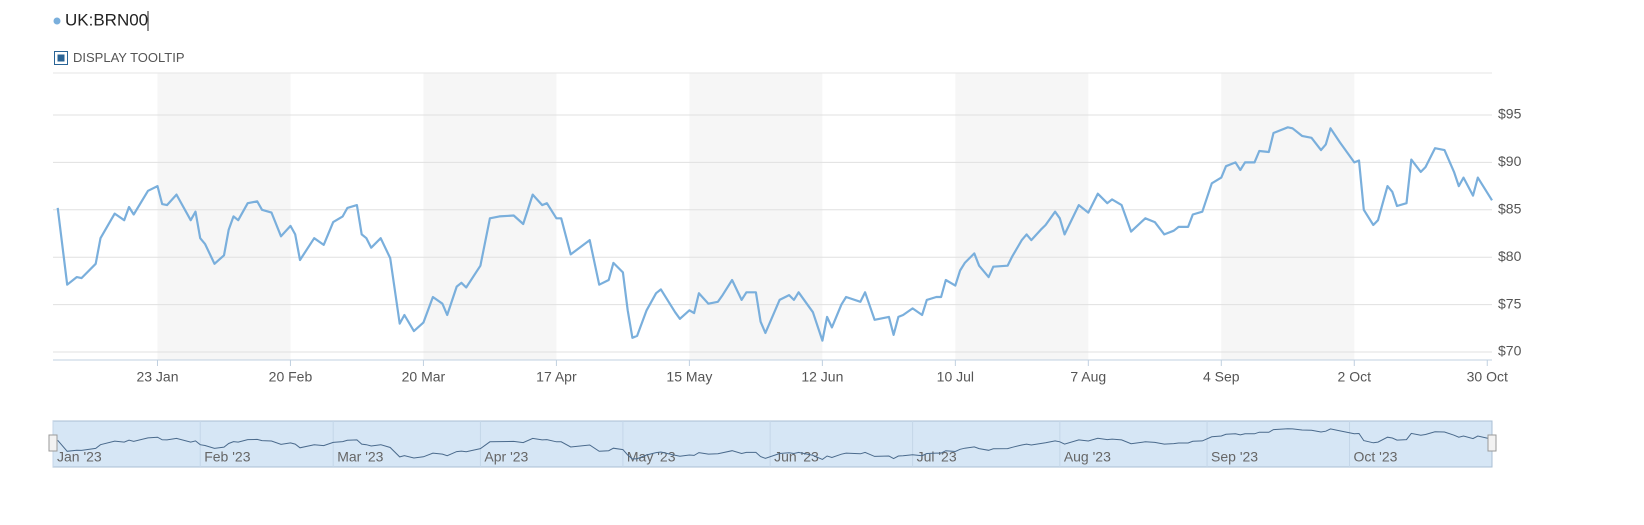  What do you see at coordinates (1510, 209) in the screenshot?
I see `y-tick-label: $85` at bounding box center [1510, 209].